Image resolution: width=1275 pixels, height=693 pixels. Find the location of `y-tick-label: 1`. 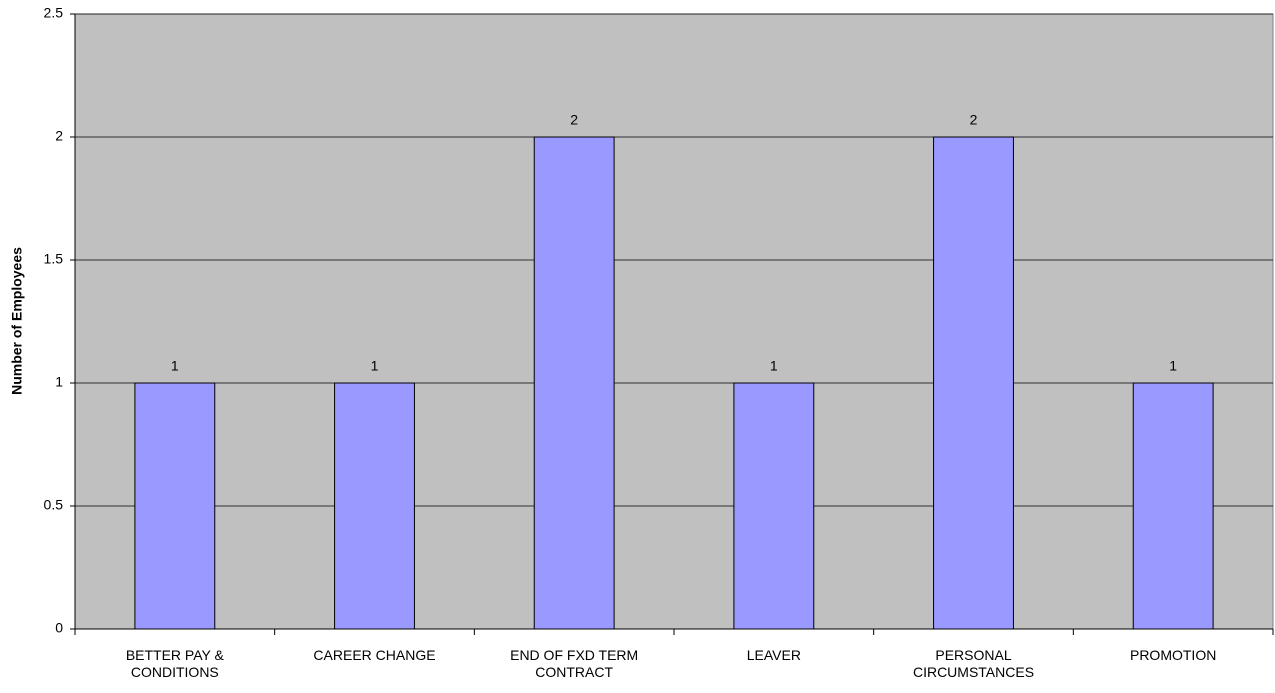

y-tick-label: 1 is located at coordinates (59, 382).